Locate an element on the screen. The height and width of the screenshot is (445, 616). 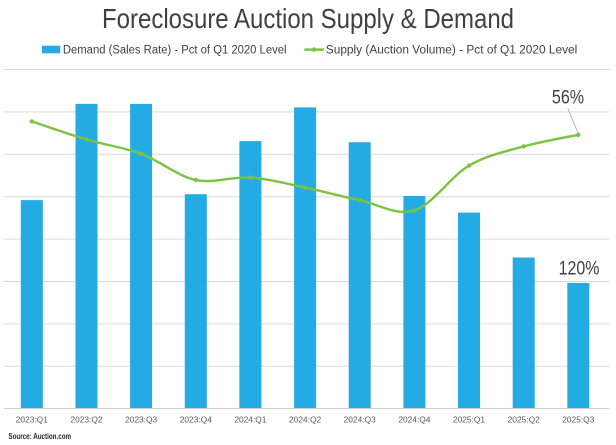
svg-text: 2025:Q1 is located at coordinates (469, 419).